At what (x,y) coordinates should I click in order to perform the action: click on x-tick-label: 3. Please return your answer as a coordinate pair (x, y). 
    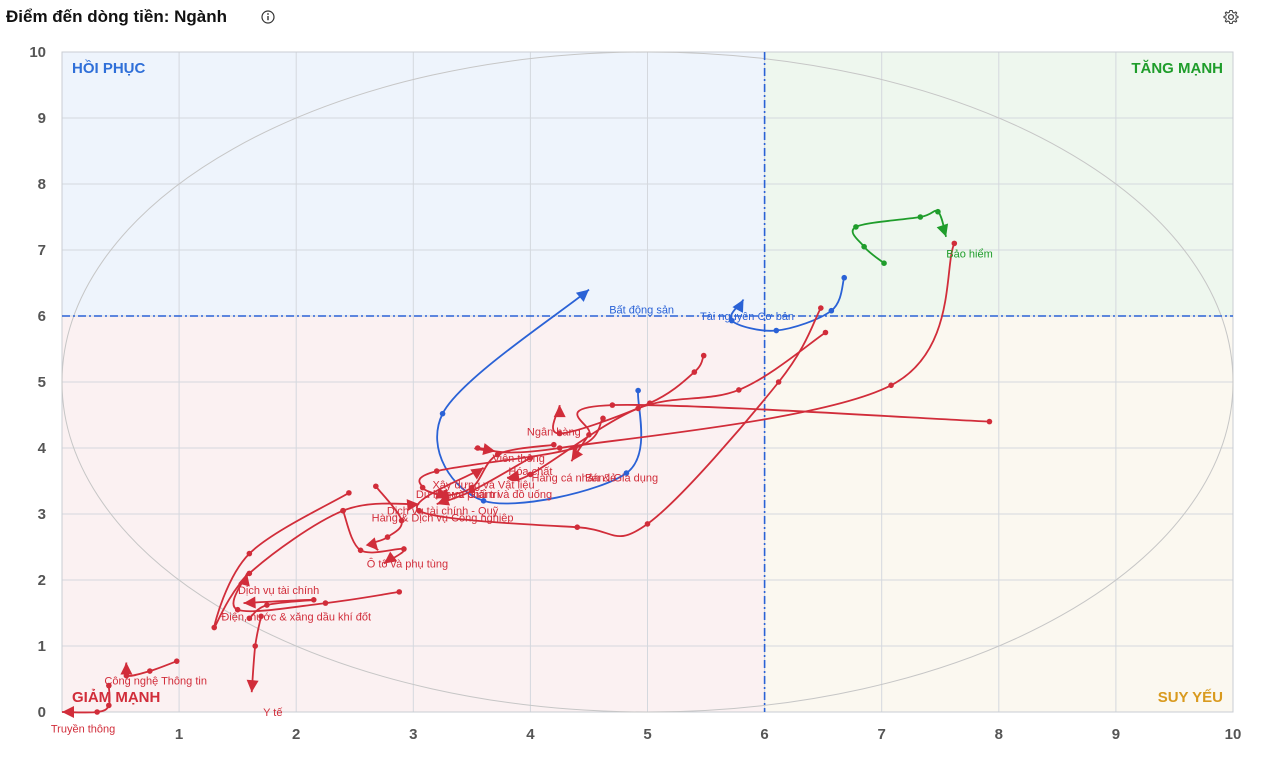
    Looking at the image, I should click on (413, 734).